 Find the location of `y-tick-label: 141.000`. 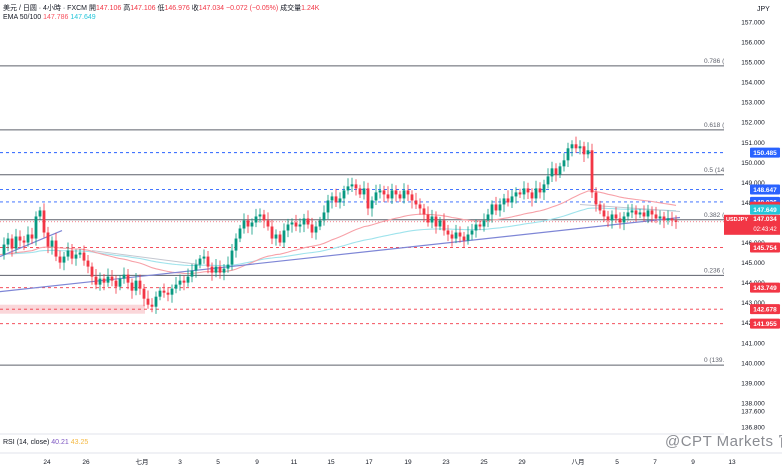

y-tick-label: 141.000 is located at coordinates (753, 343).